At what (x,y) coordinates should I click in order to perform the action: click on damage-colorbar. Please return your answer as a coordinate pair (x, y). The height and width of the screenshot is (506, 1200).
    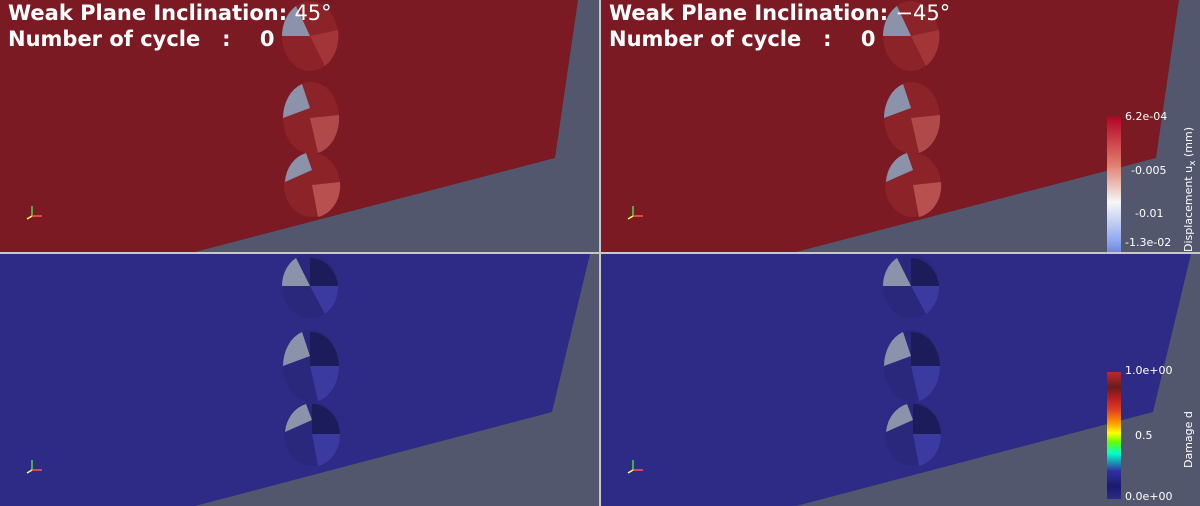
    Looking at the image, I should click on (1114, 435).